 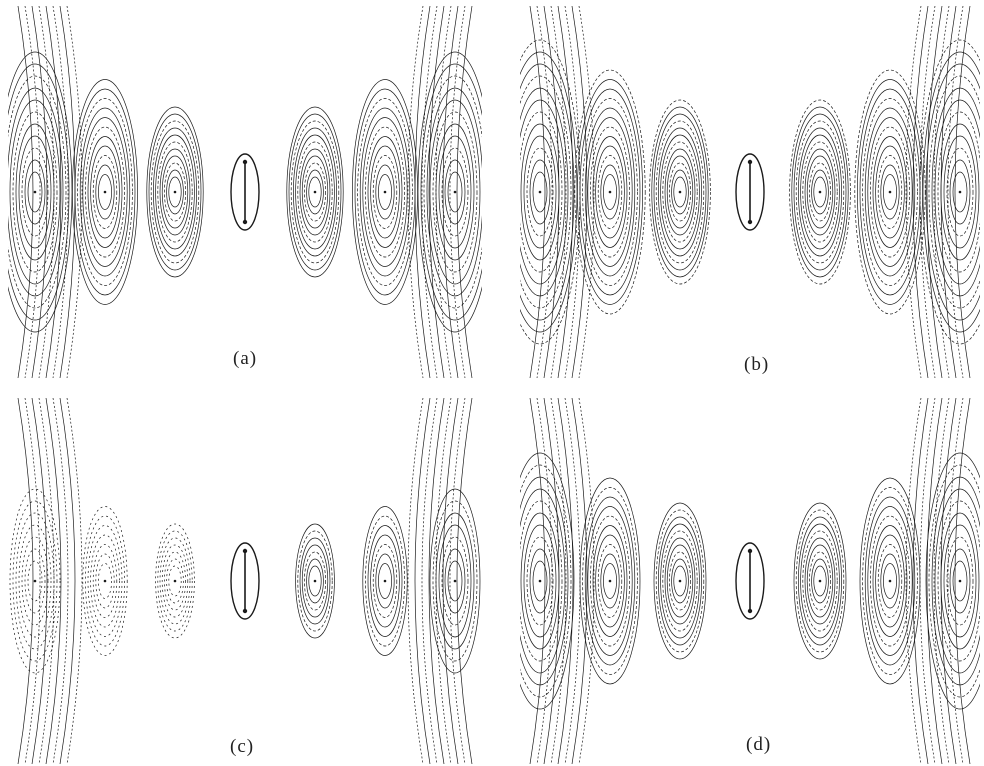 What do you see at coordinates (242, 746) in the screenshot?
I see `panel-caption-c: (c)` at bounding box center [242, 746].